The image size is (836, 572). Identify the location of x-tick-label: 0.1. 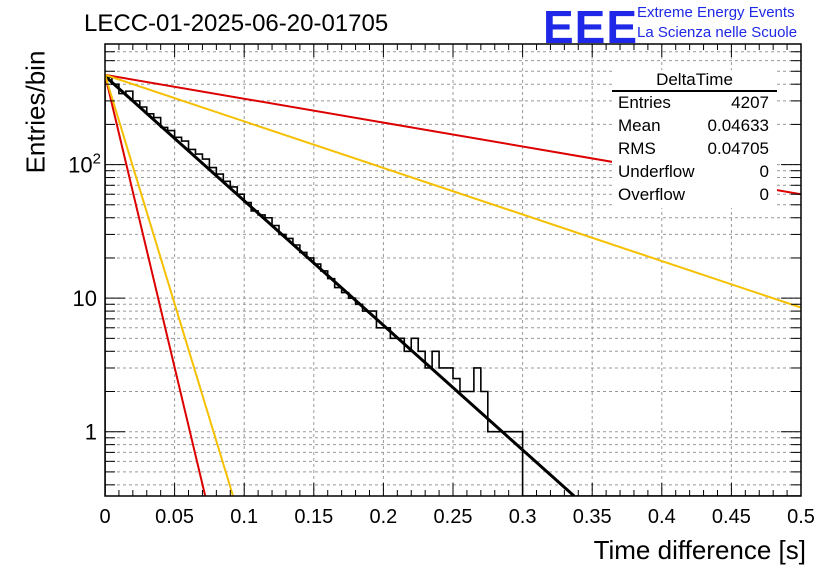
(244, 517).